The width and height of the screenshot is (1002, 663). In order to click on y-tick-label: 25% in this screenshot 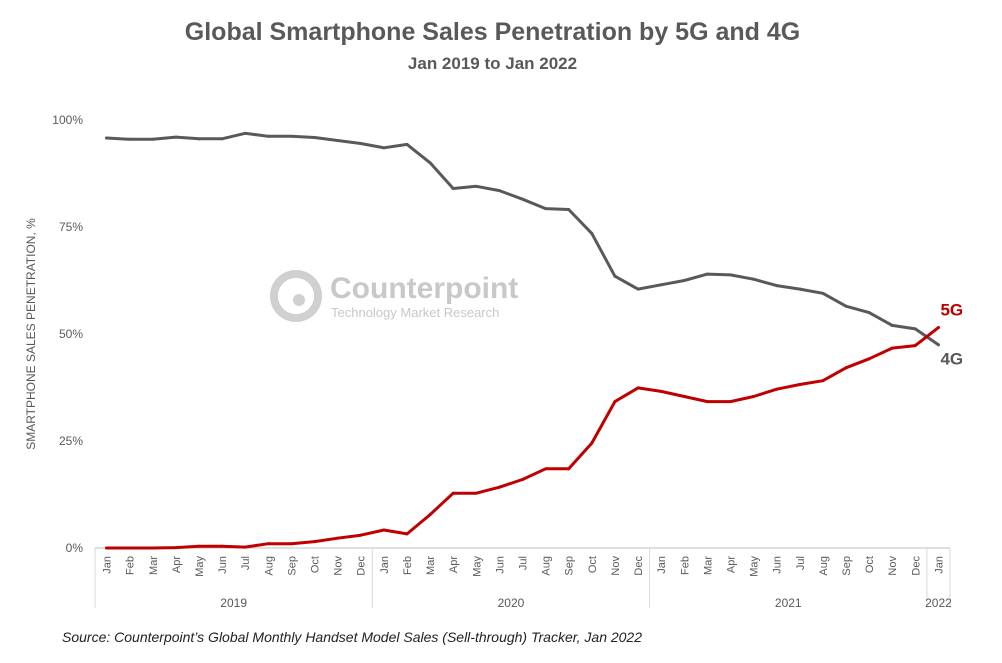, I will do `click(71, 441)`.